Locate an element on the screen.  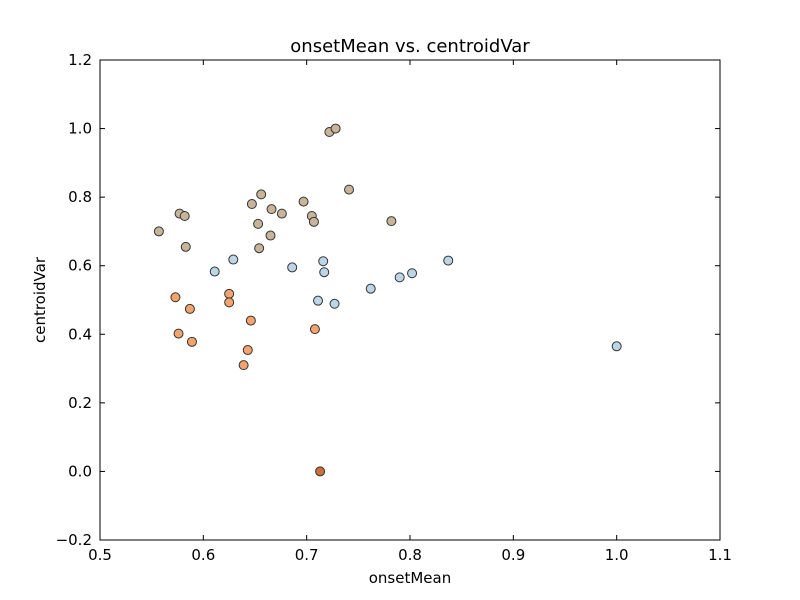
chart-title: onsetMean vs. centroidVar is located at coordinates (410, 46).